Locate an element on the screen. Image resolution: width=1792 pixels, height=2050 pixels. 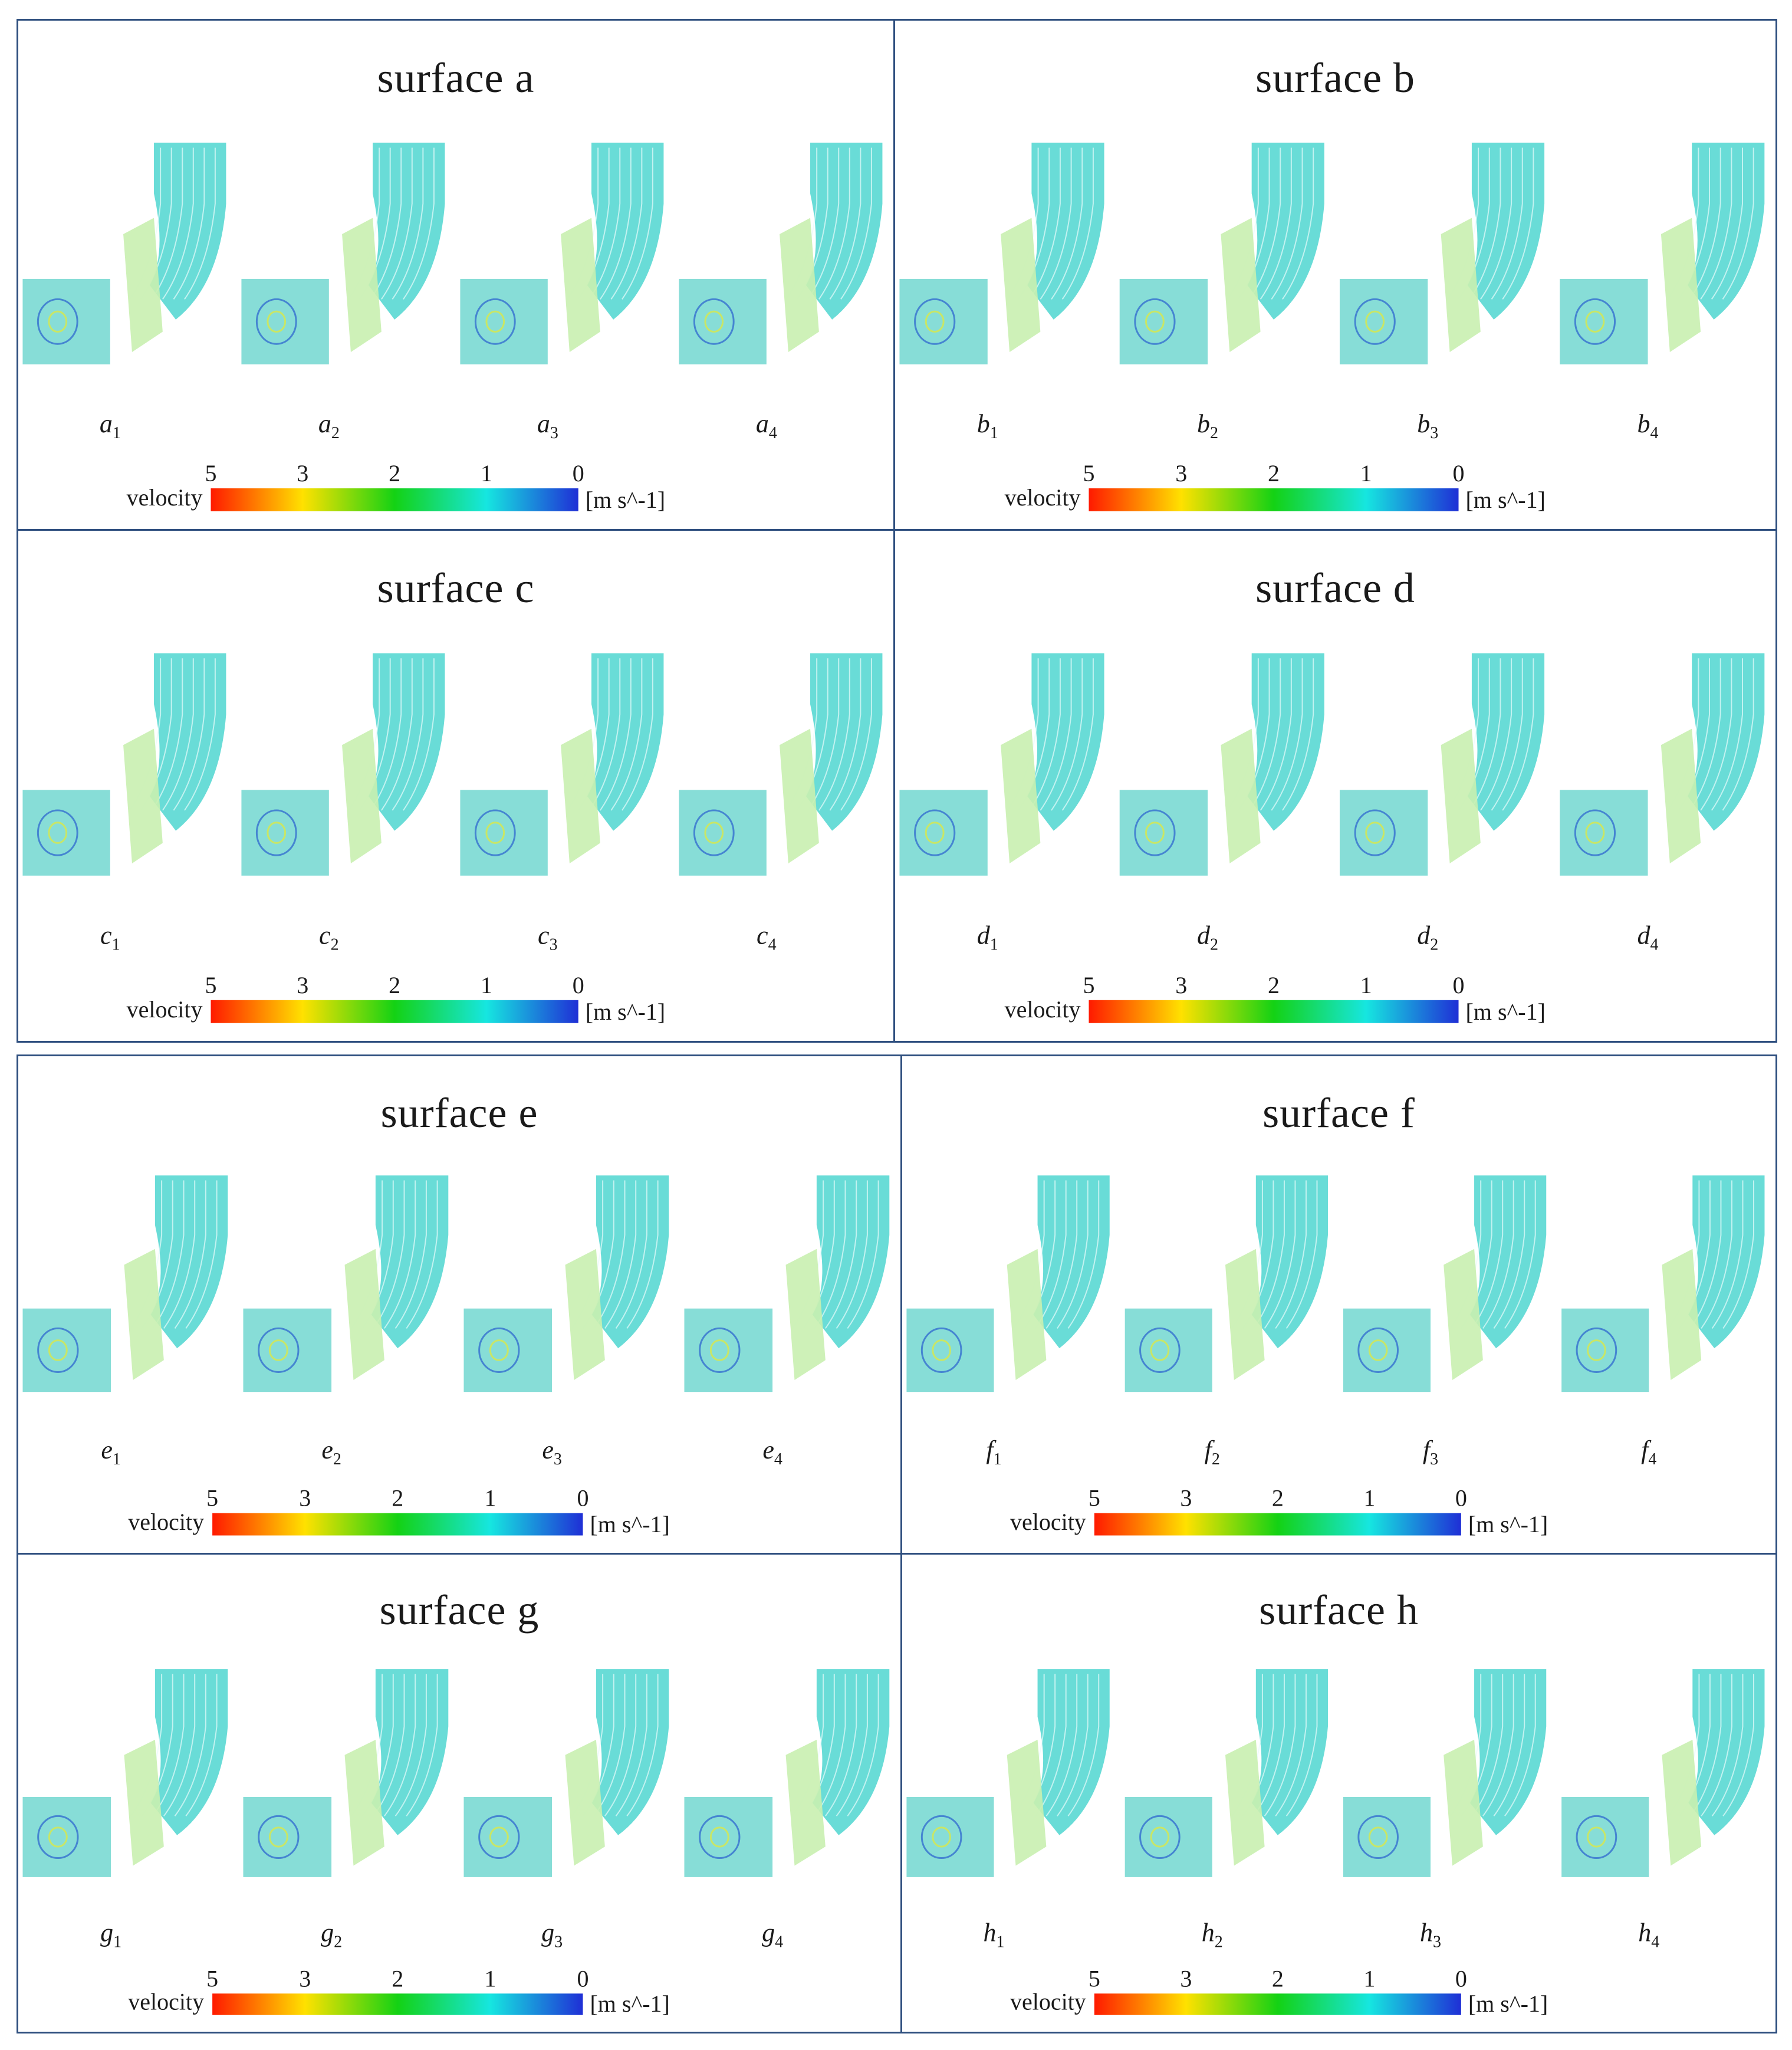
streamline-figure: a1 a2 a3 a4 velocity [m s^-1] 5 3 2 1 0 is located at coordinates (452, 327).